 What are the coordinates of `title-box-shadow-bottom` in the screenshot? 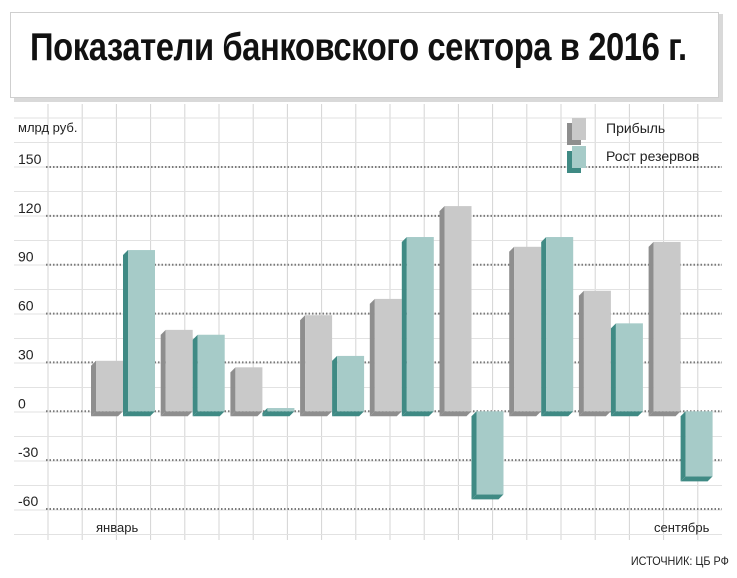 It's located at (368, 99).